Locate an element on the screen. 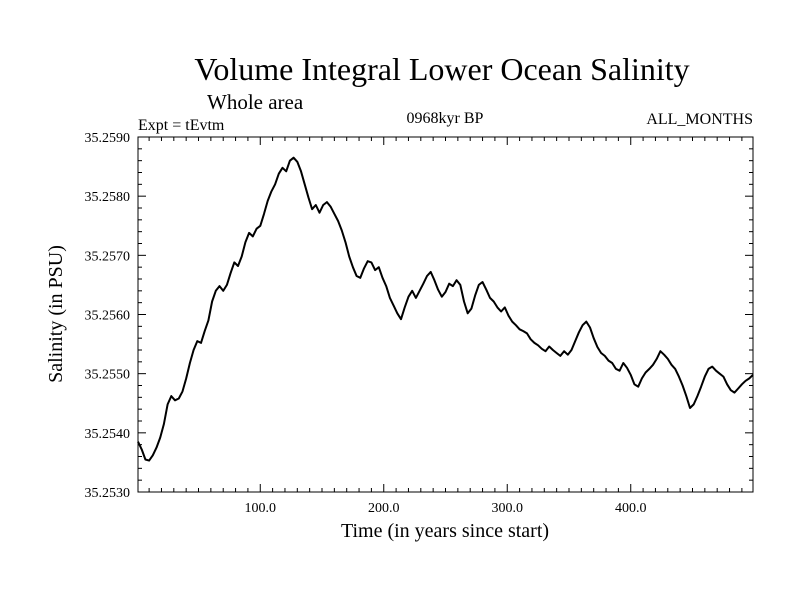 The width and height of the screenshot is (800, 600). chart-subtitle: Whole area is located at coordinates (255, 102).